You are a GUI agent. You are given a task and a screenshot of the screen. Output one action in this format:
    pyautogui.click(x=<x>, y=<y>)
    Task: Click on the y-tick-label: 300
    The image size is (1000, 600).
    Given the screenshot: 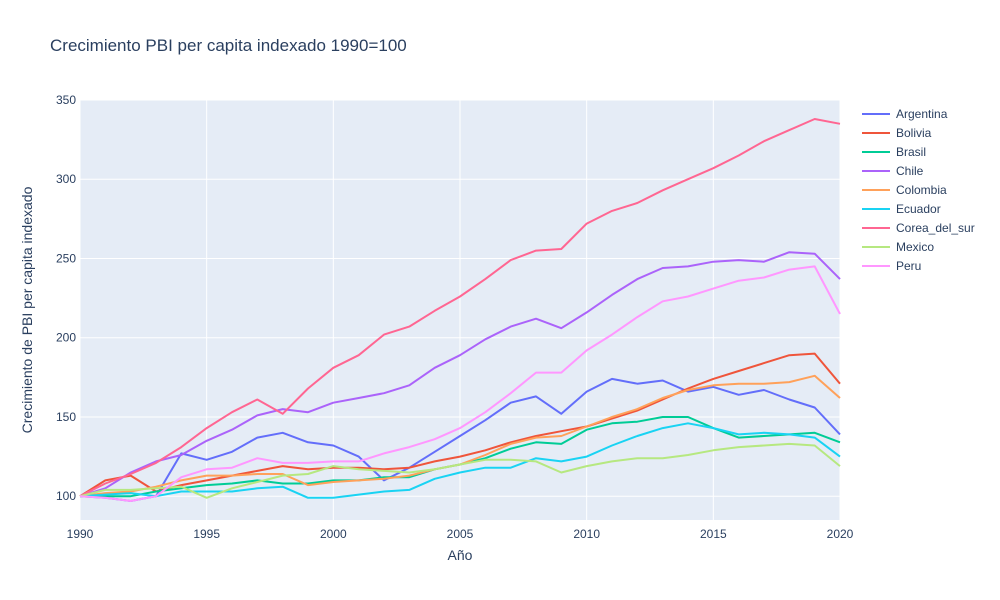 What is the action you would take?
    pyautogui.click(x=66, y=179)
    